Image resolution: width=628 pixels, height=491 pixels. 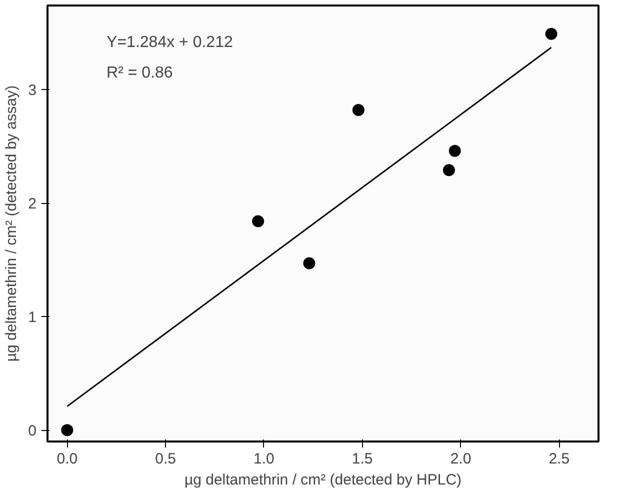 What do you see at coordinates (362, 459) in the screenshot?
I see `x-tick-label: 1.5` at bounding box center [362, 459].